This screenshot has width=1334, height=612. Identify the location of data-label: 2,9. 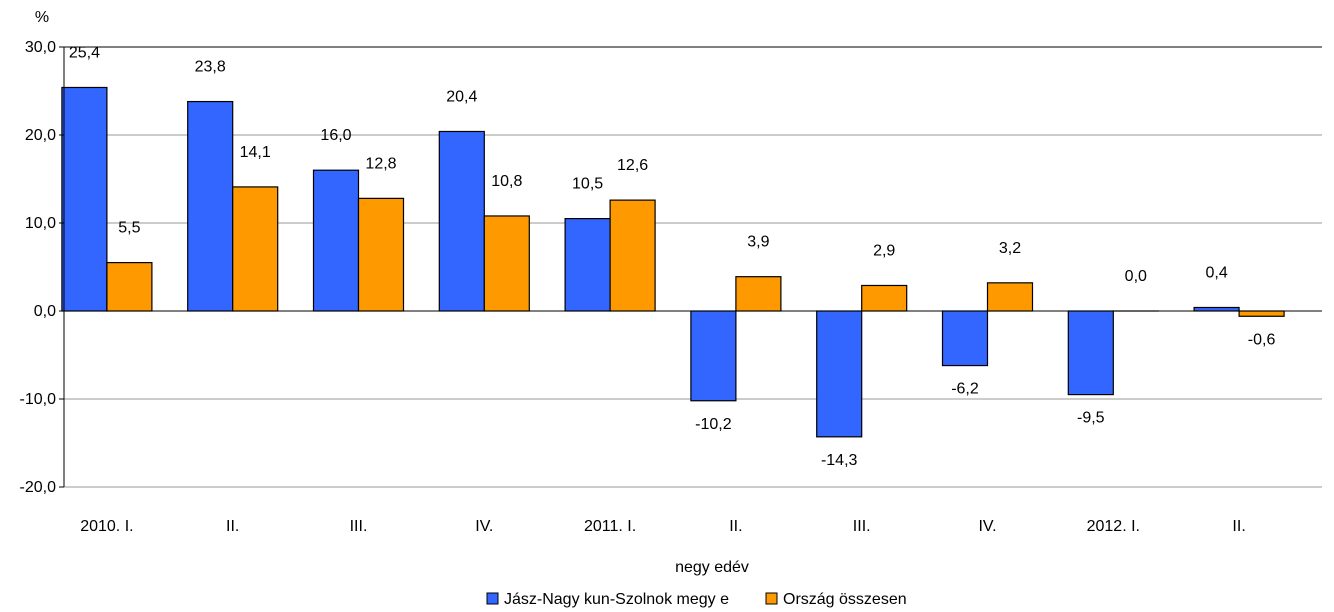
(884, 250).